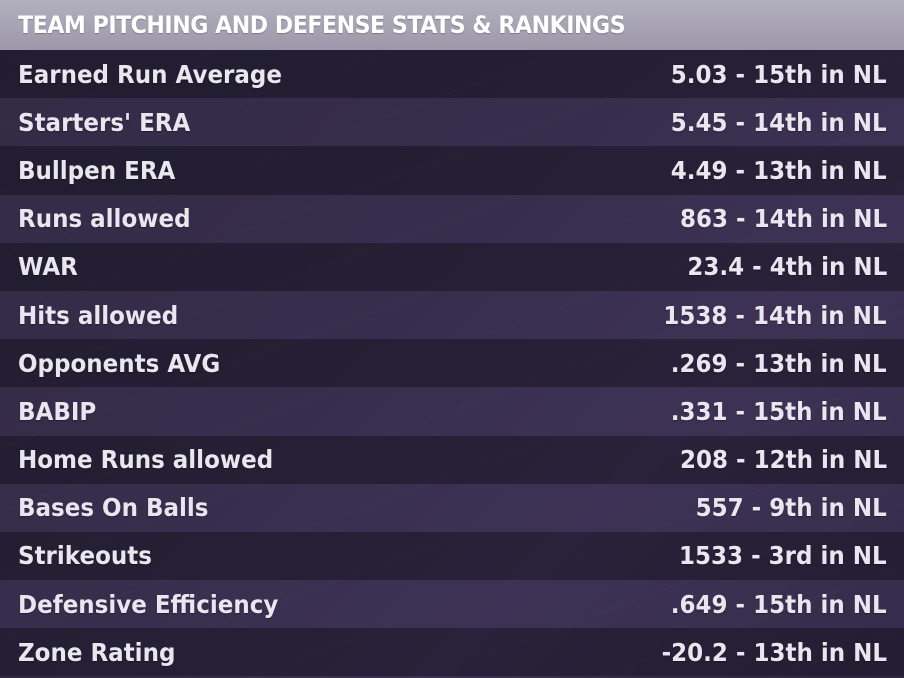 The width and height of the screenshot is (904, 678). Describe the element at coordinates (98, 315) in the screenshot. I see `stat-label: Hits allowed` at that location.